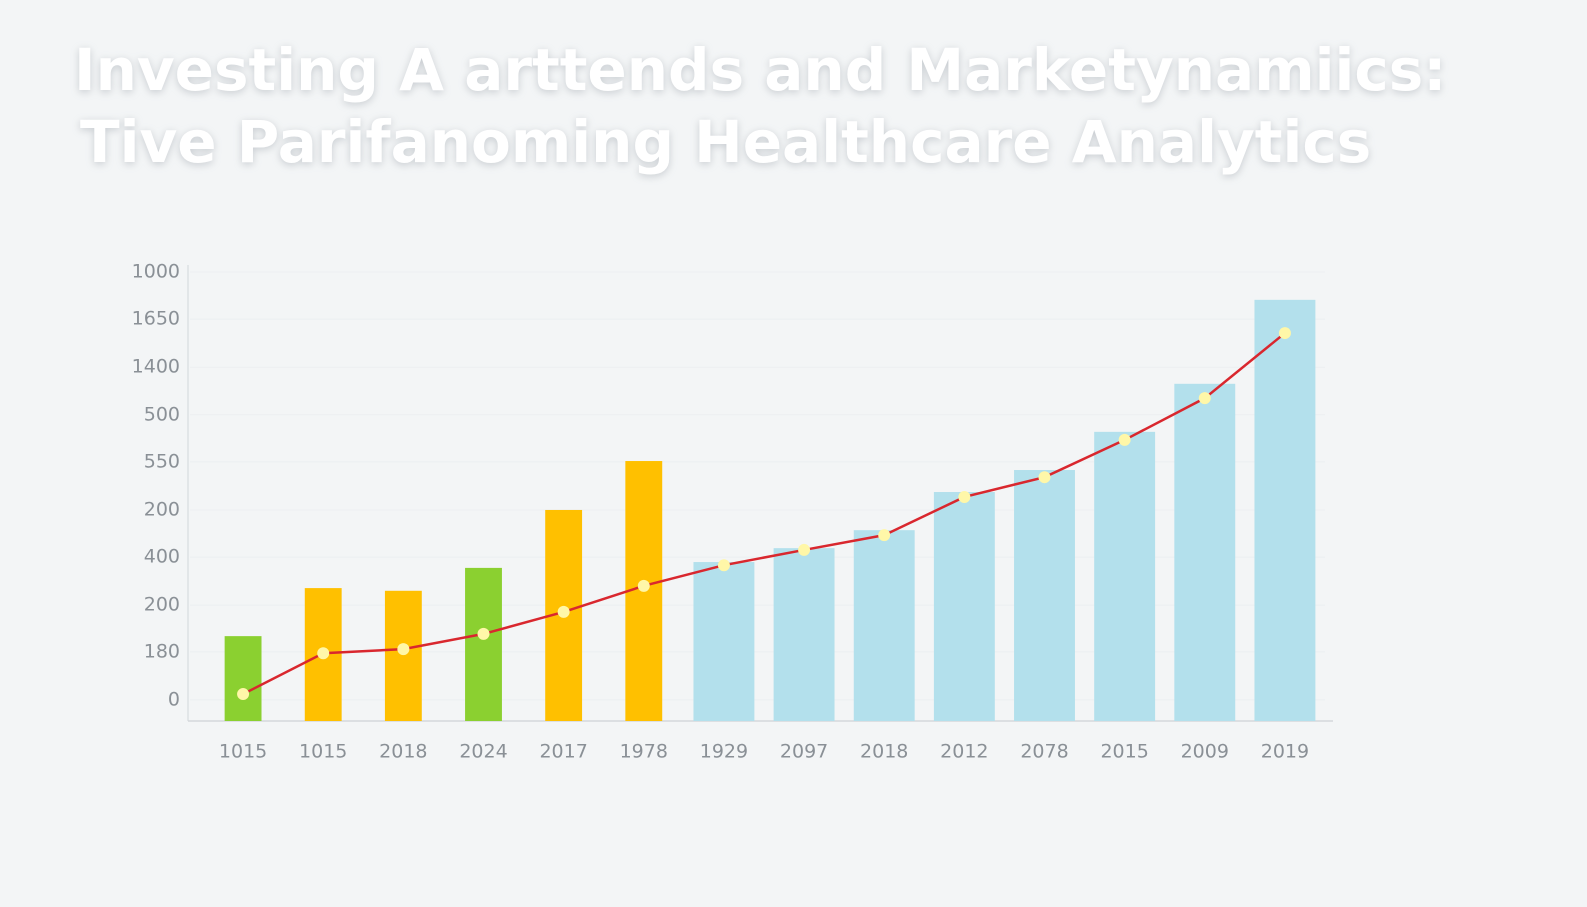 This screenshot has height=907, width=1587. What do you see at coordinates (156, 367) in the screenshot?
I see `y-tick-label: 1400` at bounding box center [156, 367].